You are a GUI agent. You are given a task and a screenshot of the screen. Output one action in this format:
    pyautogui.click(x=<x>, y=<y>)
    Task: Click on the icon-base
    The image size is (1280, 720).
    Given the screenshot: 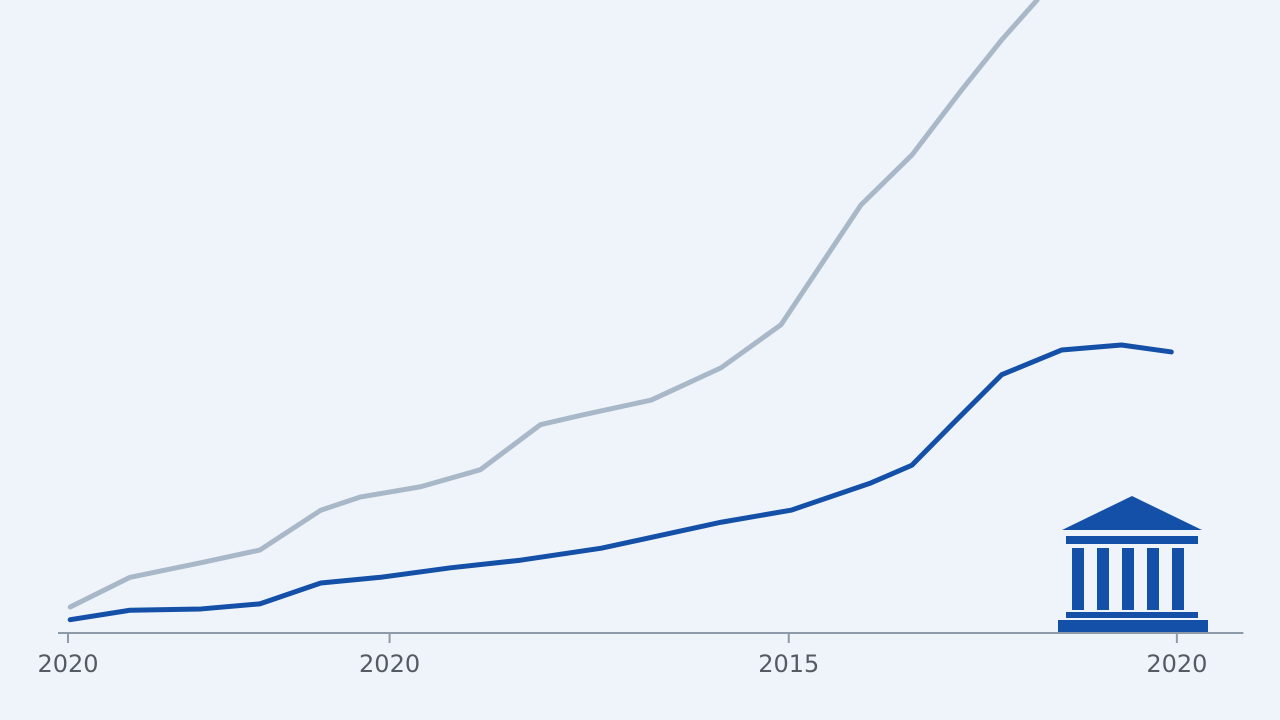 What is the action you would take?
    pyautogui.click(x=1133, y=627)
    